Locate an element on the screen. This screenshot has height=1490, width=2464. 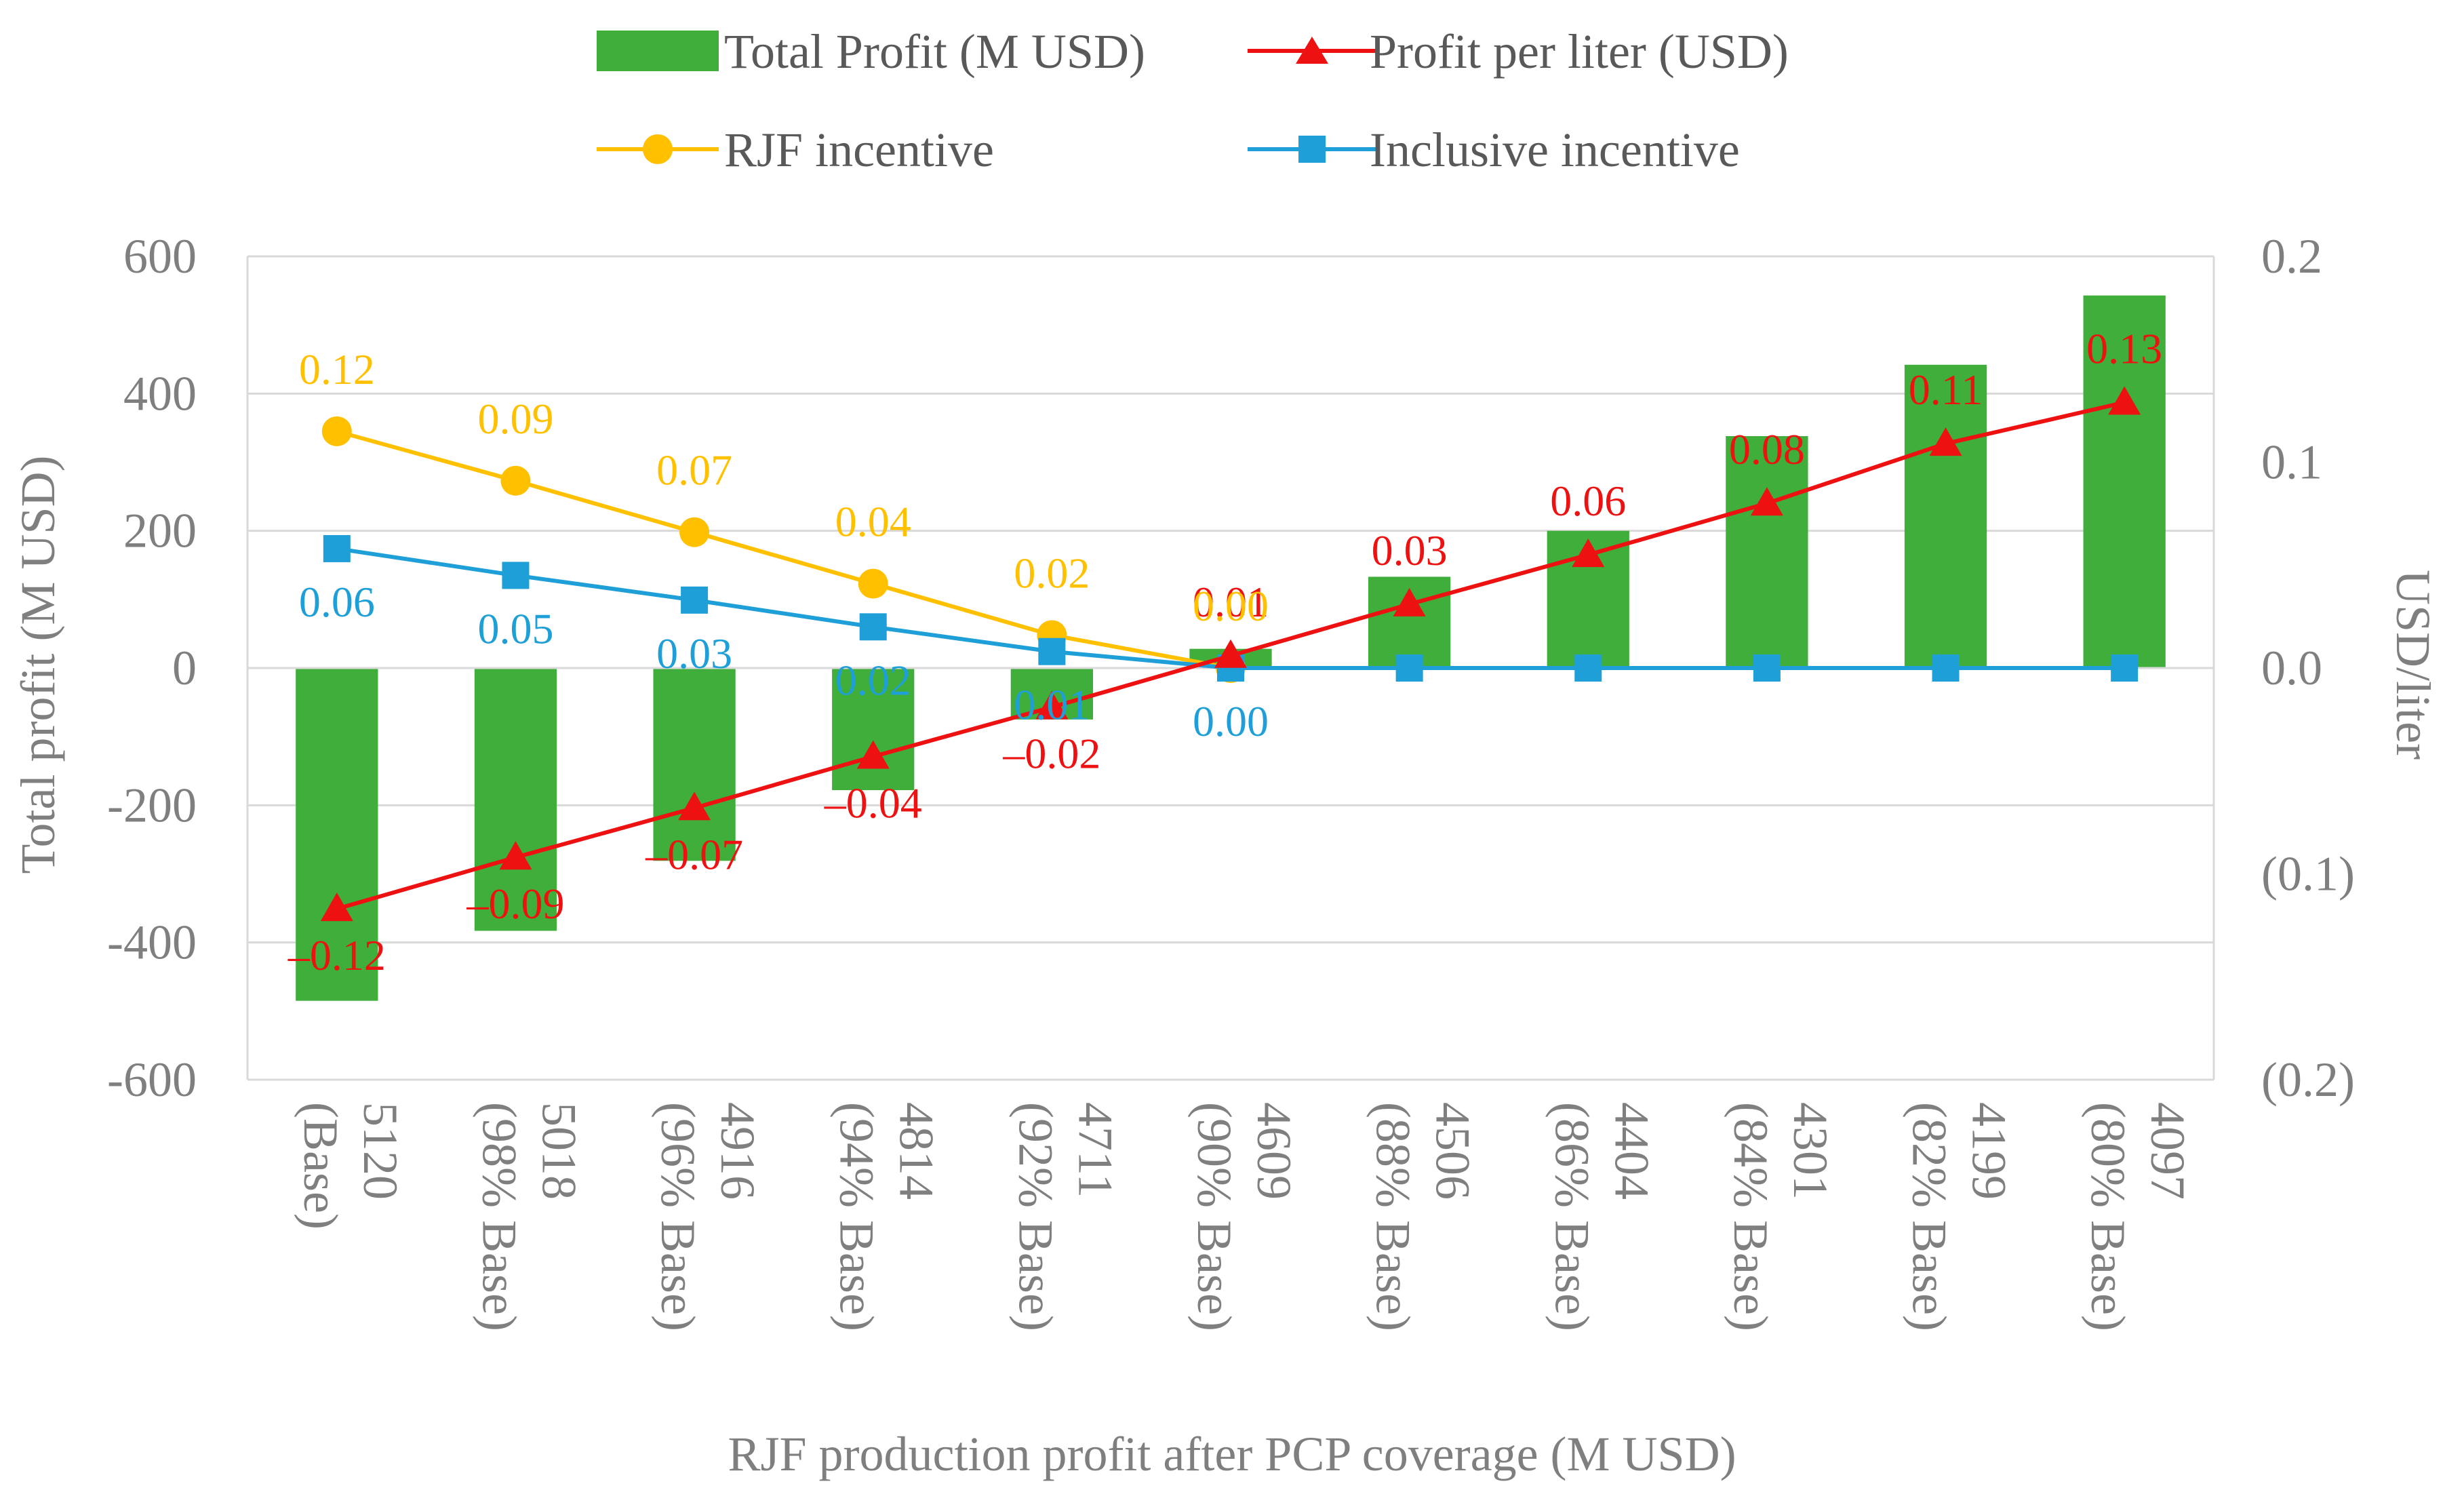
x-tick-label: 5018(98% Base) is located at coordinates (529, 1216).